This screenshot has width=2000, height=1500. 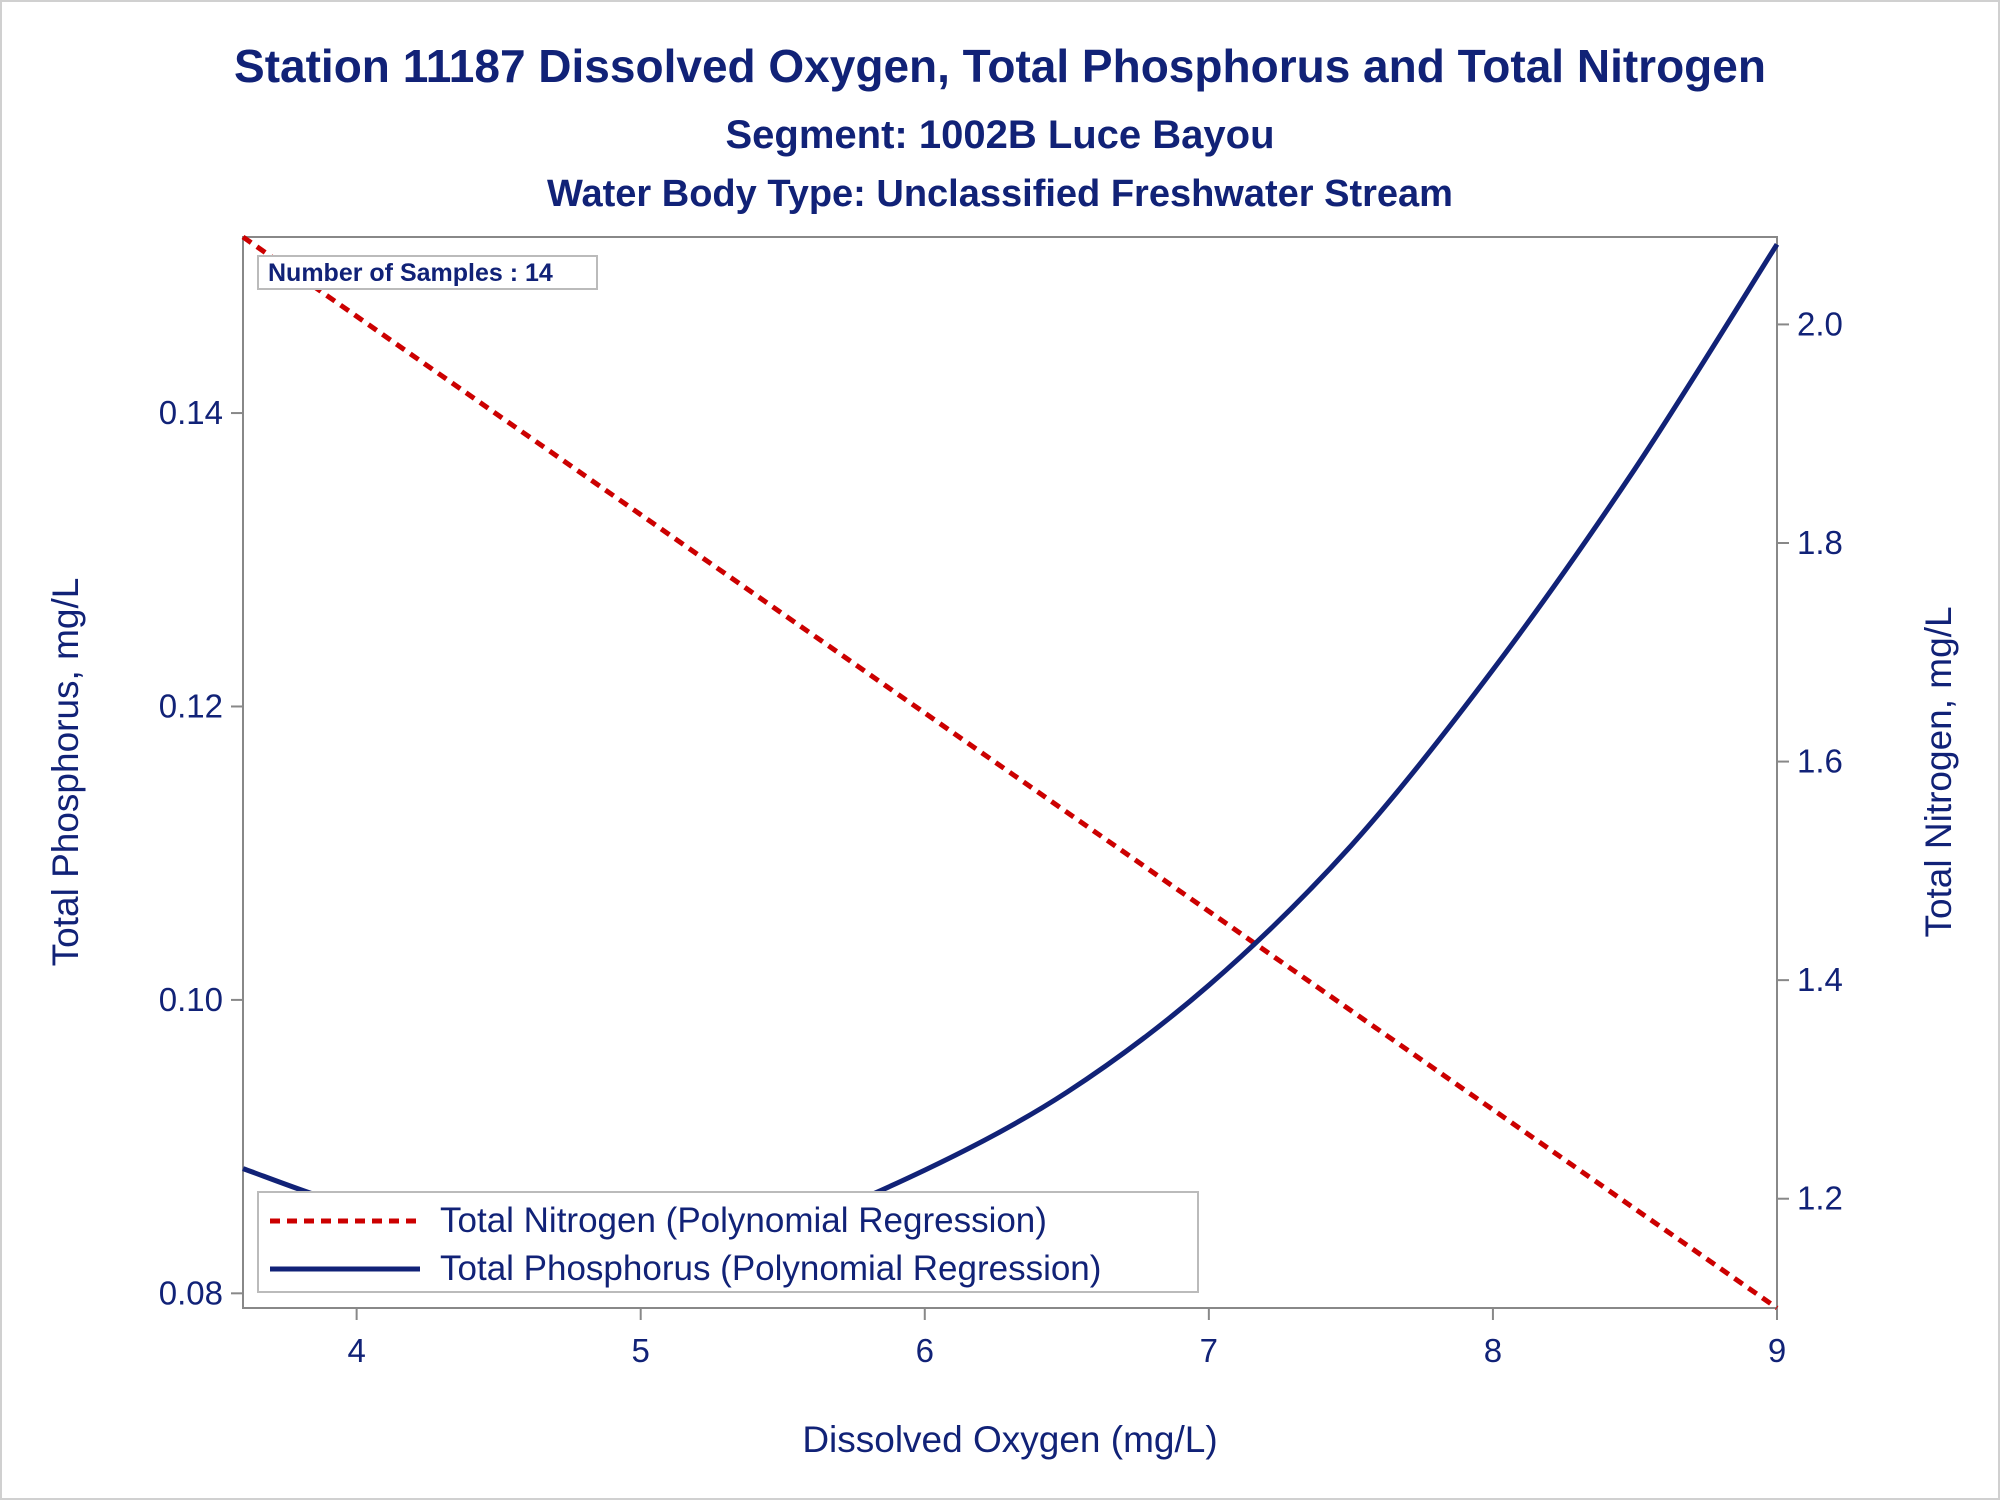 I want to click on x-tick-label: 8, so click(x=1493, y=1350).